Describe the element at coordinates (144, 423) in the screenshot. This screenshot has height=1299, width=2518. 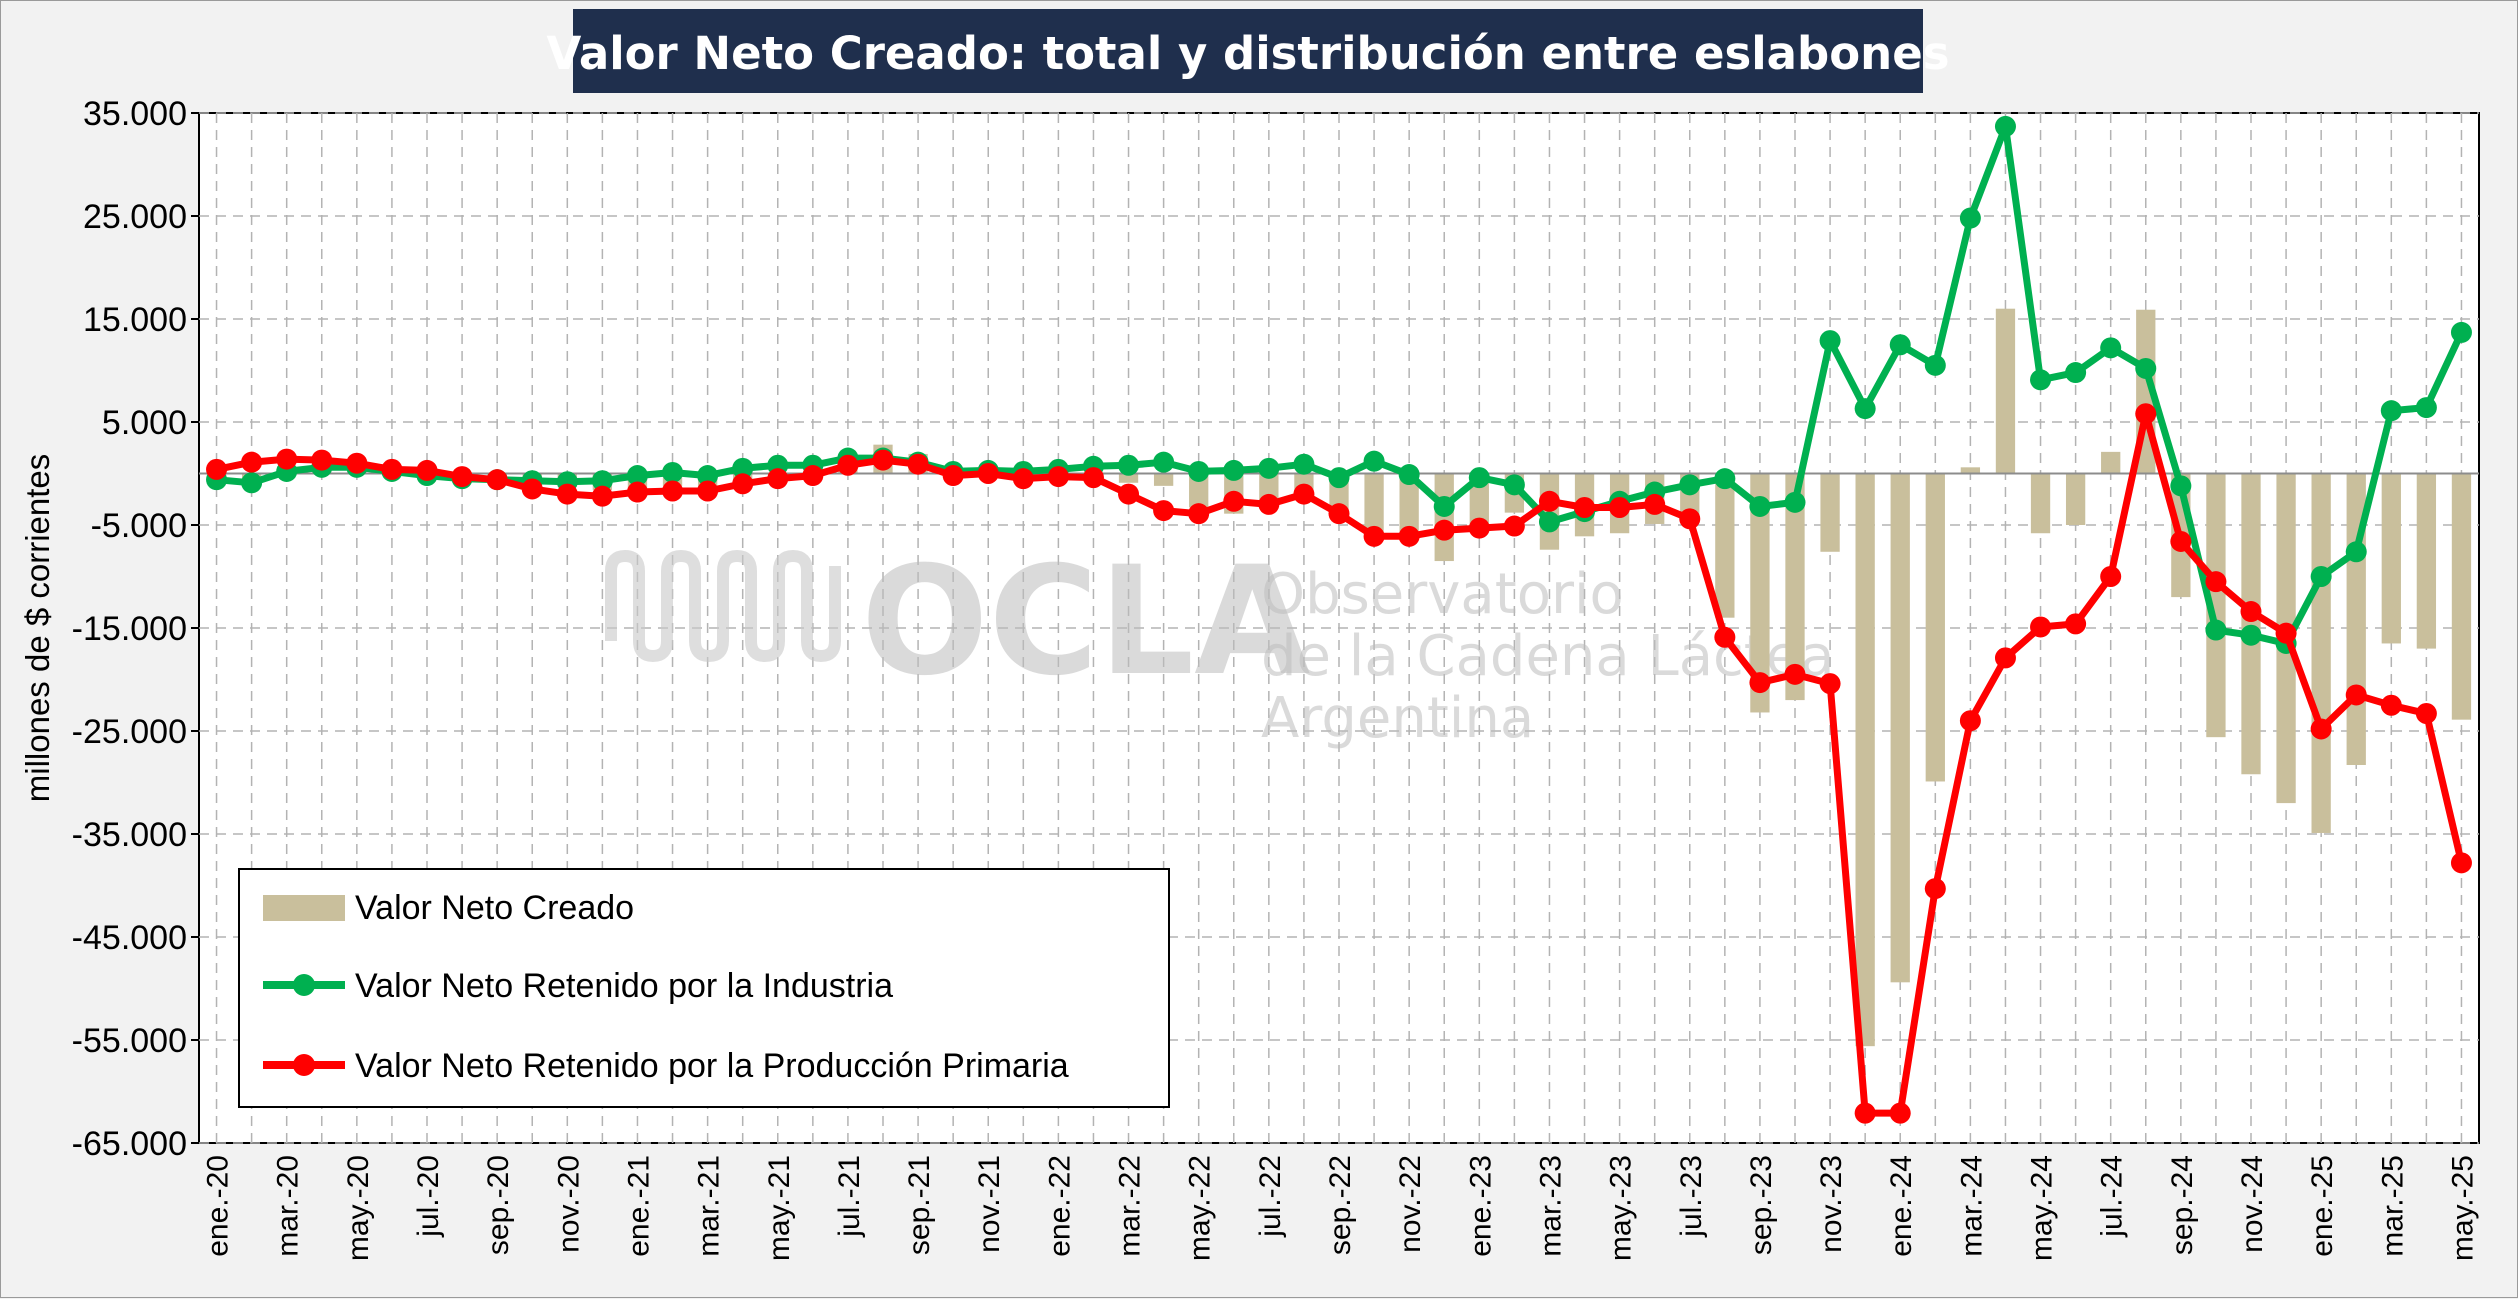
I see `y-tick-label: 5.000` at that location.